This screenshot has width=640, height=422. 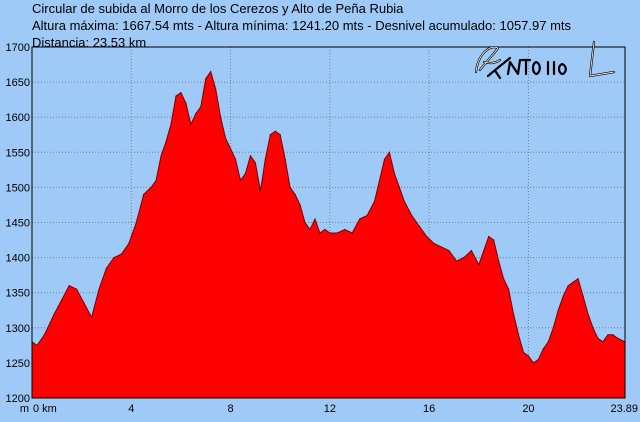 What do you see at coordinates (18, 399) in the screenshot?
I see `y-tick-label: 1200` at bounding box center [18, 399].